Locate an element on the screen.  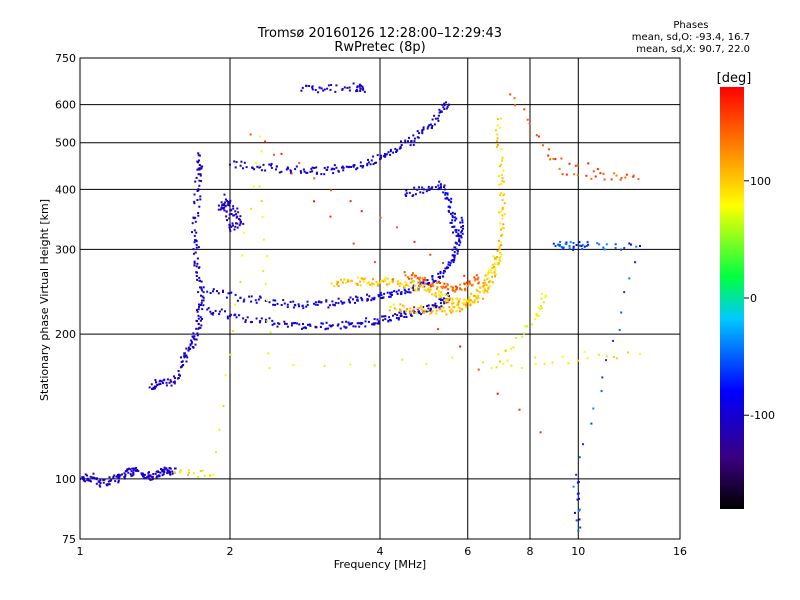
chart-title: Tromsø 20160126 12:28:00–12:29:43 is located at coordinates (380, 33).